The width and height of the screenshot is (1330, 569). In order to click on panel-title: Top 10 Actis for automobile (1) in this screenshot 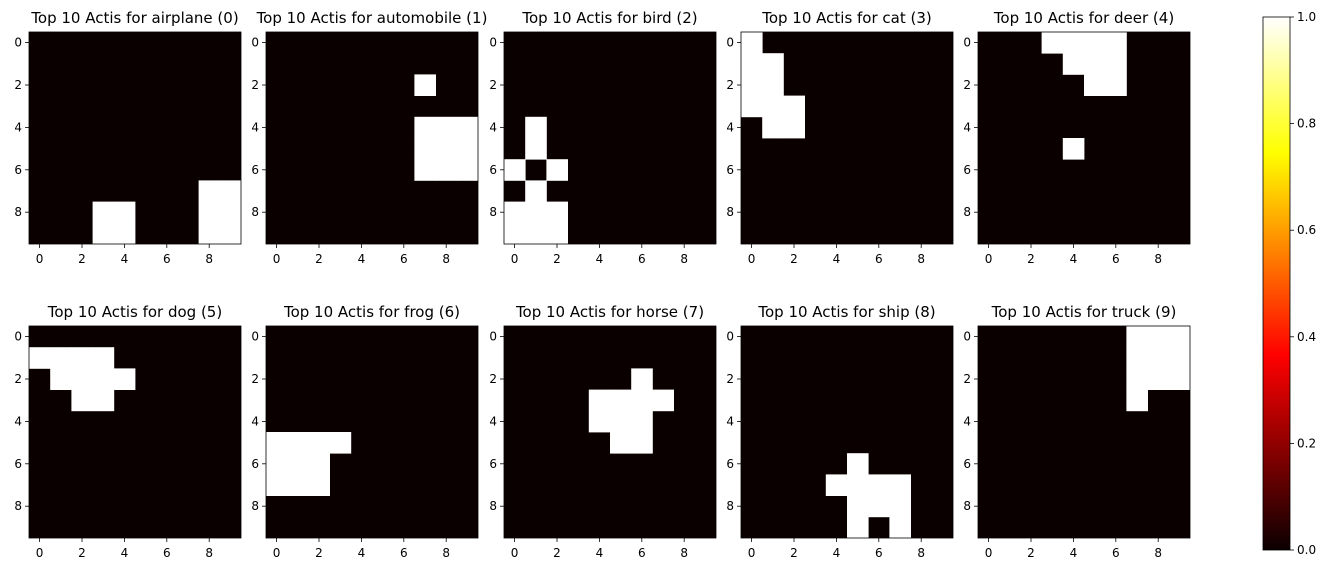, I will do `click(372, 18)`.